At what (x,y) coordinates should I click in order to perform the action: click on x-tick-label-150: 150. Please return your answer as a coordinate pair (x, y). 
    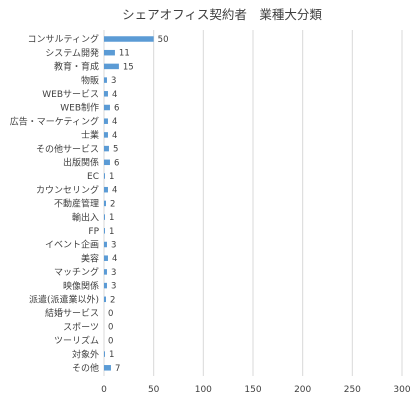
    Looking at the image, I should click on (252, 390).